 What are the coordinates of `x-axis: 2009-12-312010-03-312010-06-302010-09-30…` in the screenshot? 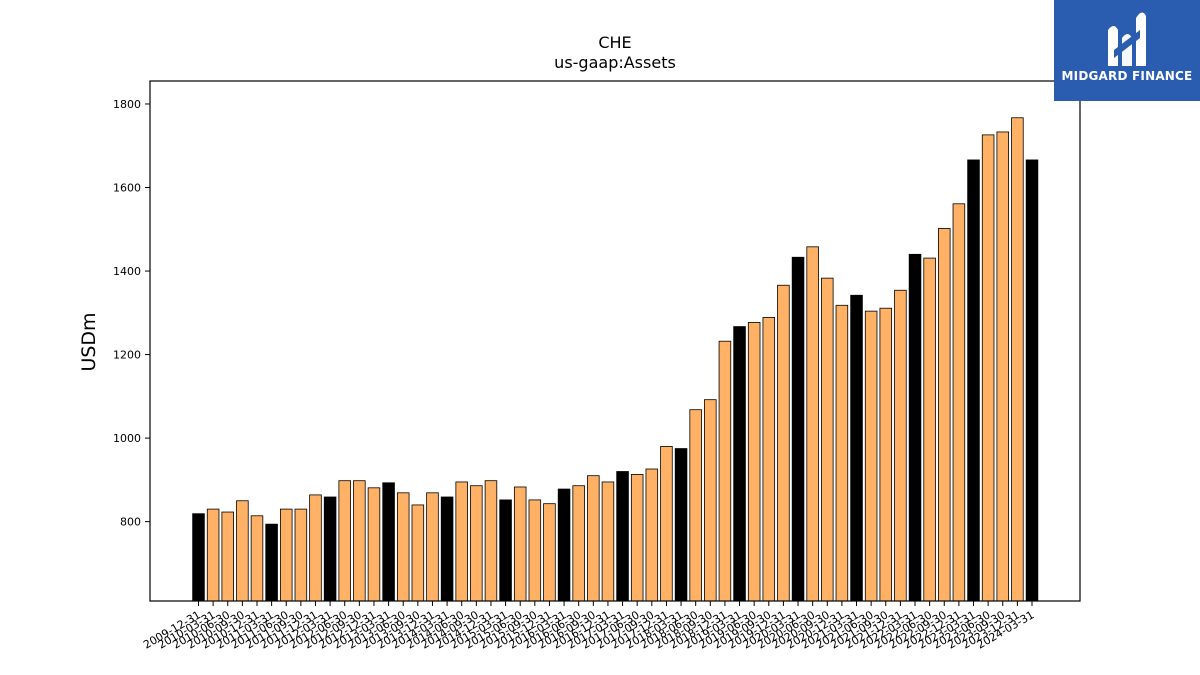 It's located at (589, 626).